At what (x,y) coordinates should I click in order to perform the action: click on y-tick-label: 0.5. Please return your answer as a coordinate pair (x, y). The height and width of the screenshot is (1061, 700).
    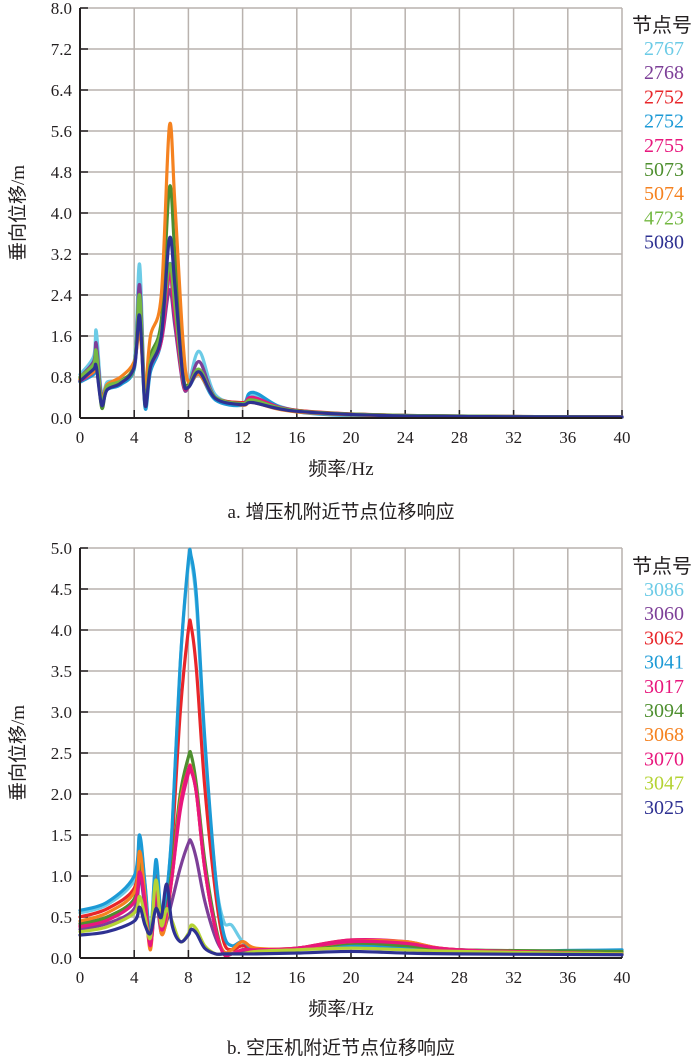
    Looking at the image, I should click on (61, 917).